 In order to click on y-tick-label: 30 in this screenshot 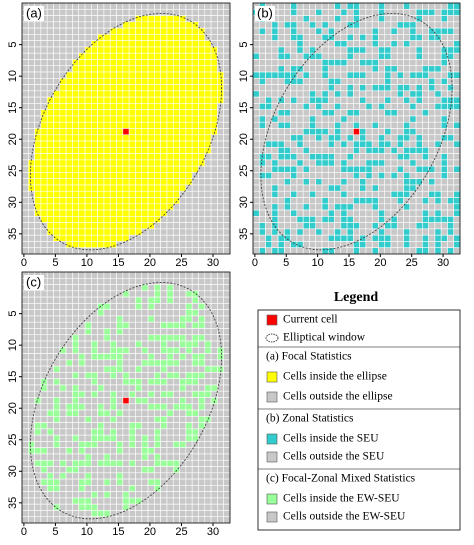, I will do `click(13, 202)`.